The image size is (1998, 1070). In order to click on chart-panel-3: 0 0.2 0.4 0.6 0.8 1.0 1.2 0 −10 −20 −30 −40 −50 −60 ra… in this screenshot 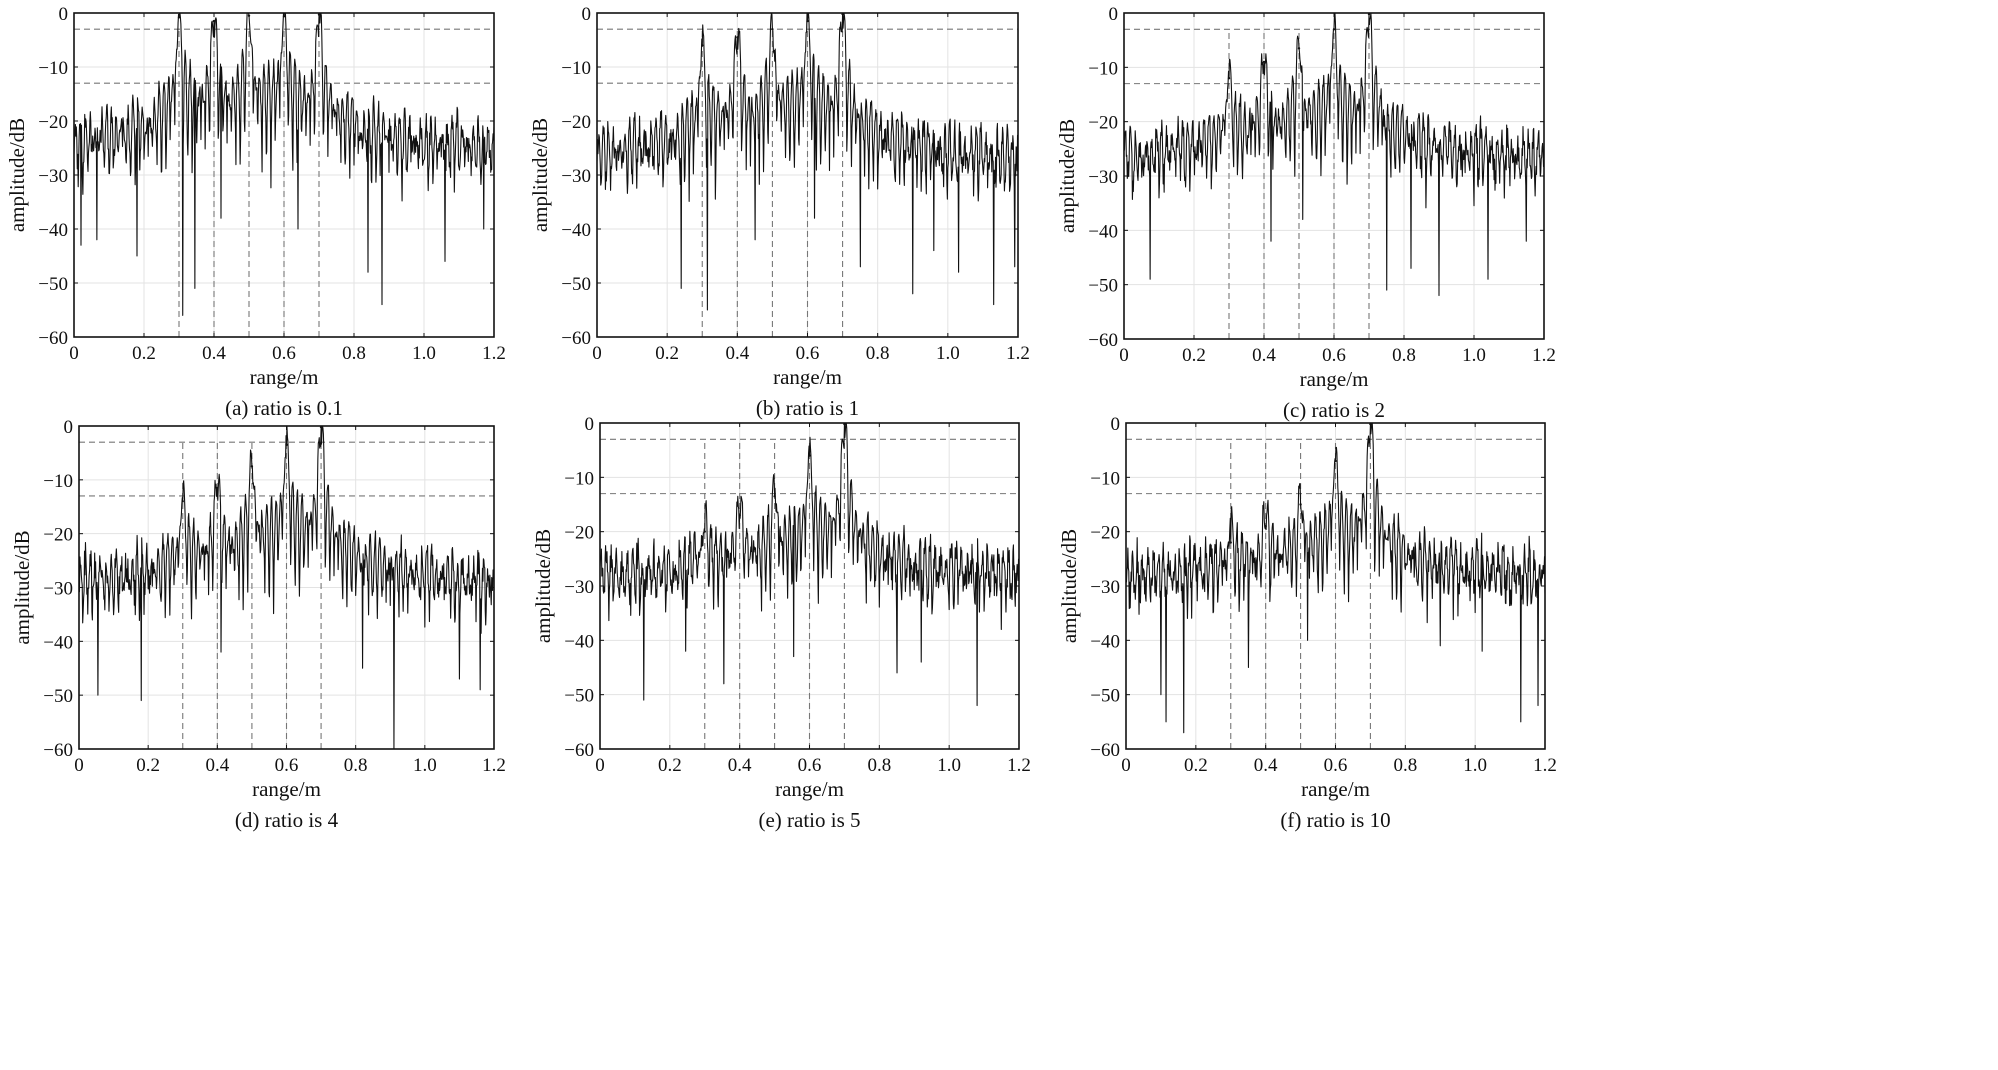, I will do `click(1305, 213)`.